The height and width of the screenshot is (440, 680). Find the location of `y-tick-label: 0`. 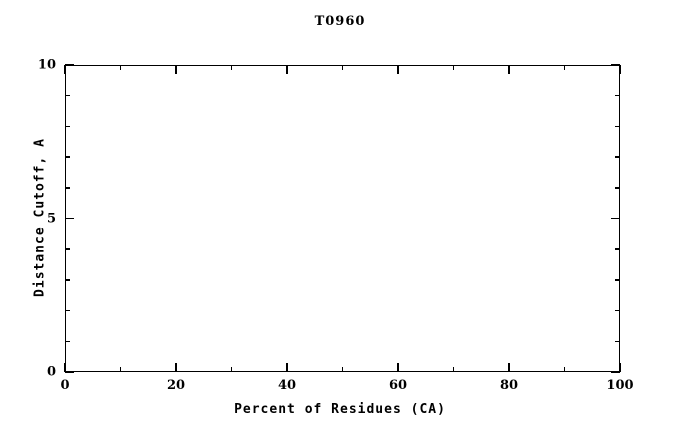

y-tick-label: 0 is located at coordinates (51, 372).